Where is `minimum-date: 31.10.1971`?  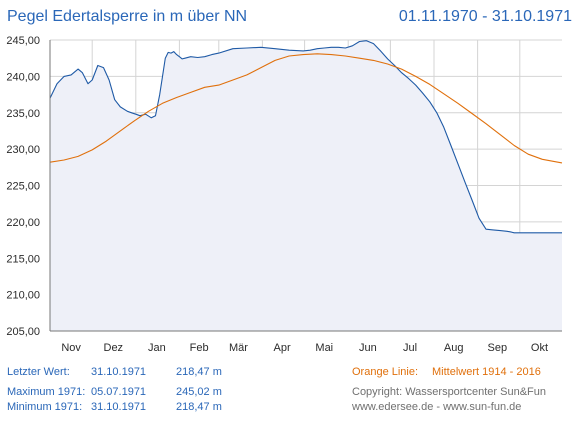 minimum-date: 31.10.1971 is located at coordinates (119, 407).